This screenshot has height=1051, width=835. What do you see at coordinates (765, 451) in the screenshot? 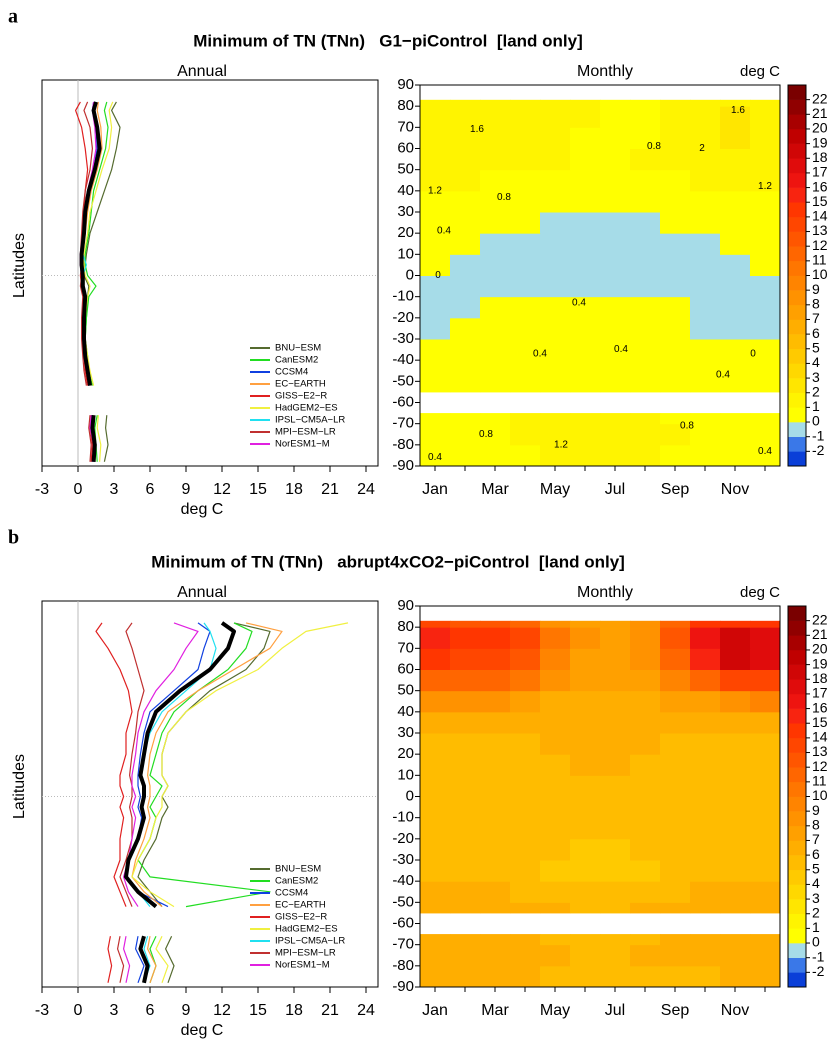
I see `contour-label: 0.4` at bounding box center [765, 451].